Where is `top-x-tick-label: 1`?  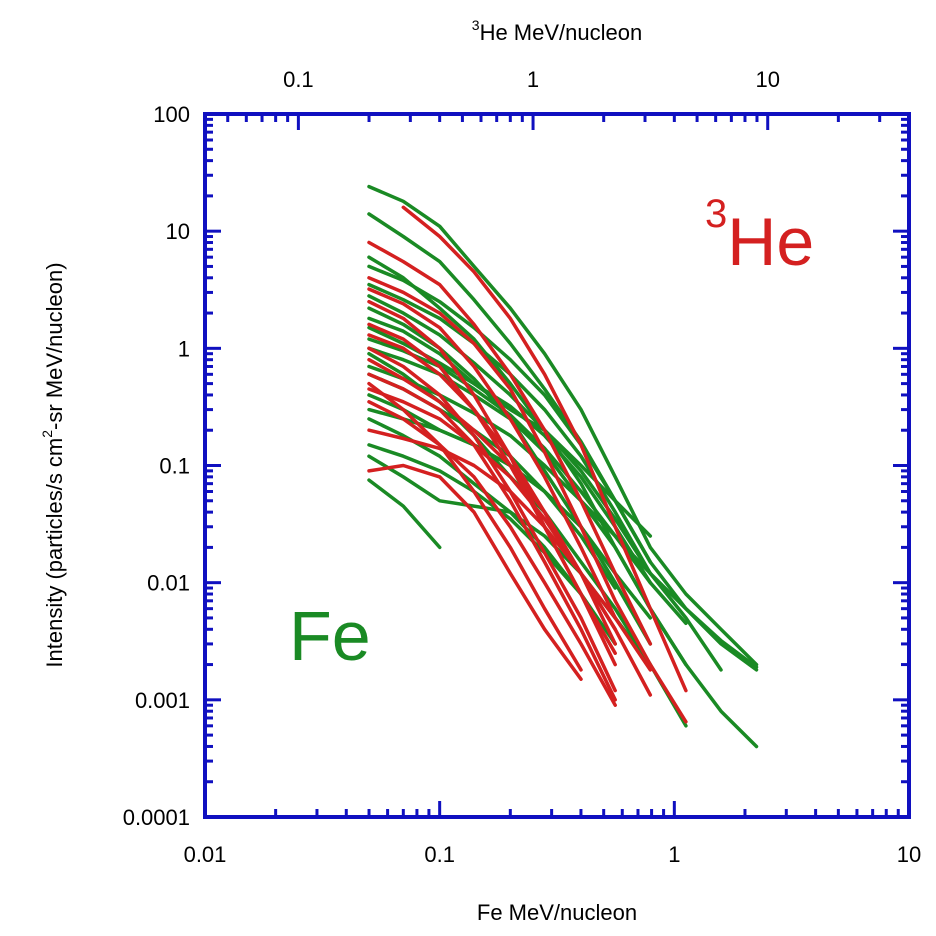 top-x-tick-label: 1 is located at coordinates (533, 79).